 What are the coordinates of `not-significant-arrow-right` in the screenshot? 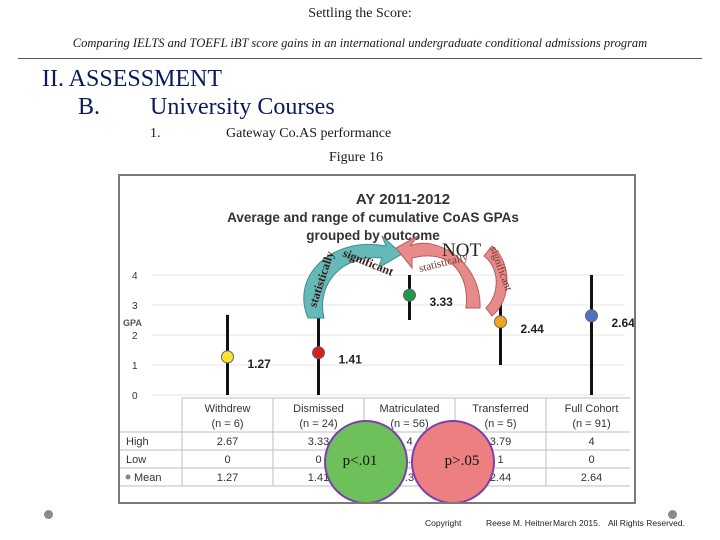 It's located at (495, 281).